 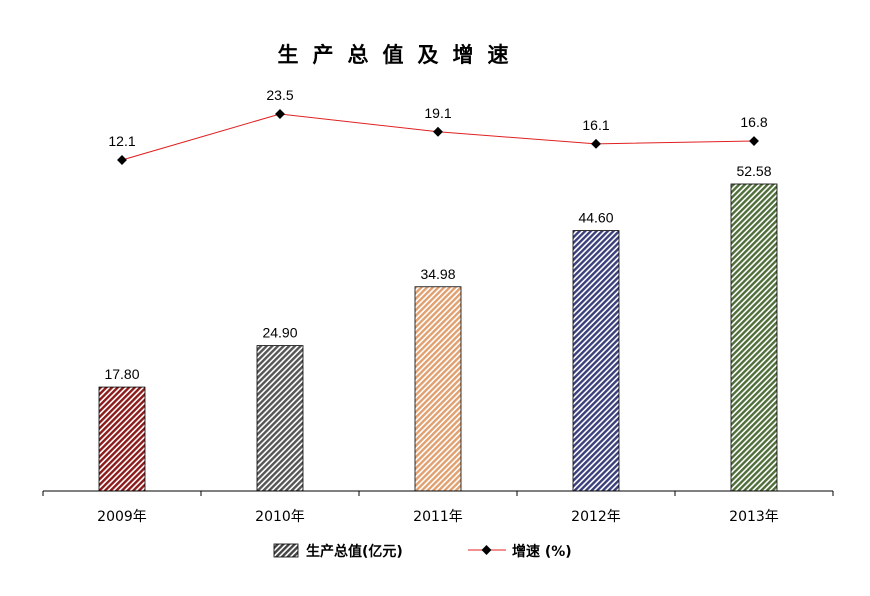 What do you see at coordinates (596, 517) in the screenshot?
I see `x-tick-label: 2012年` at bounding box center [596, 517].